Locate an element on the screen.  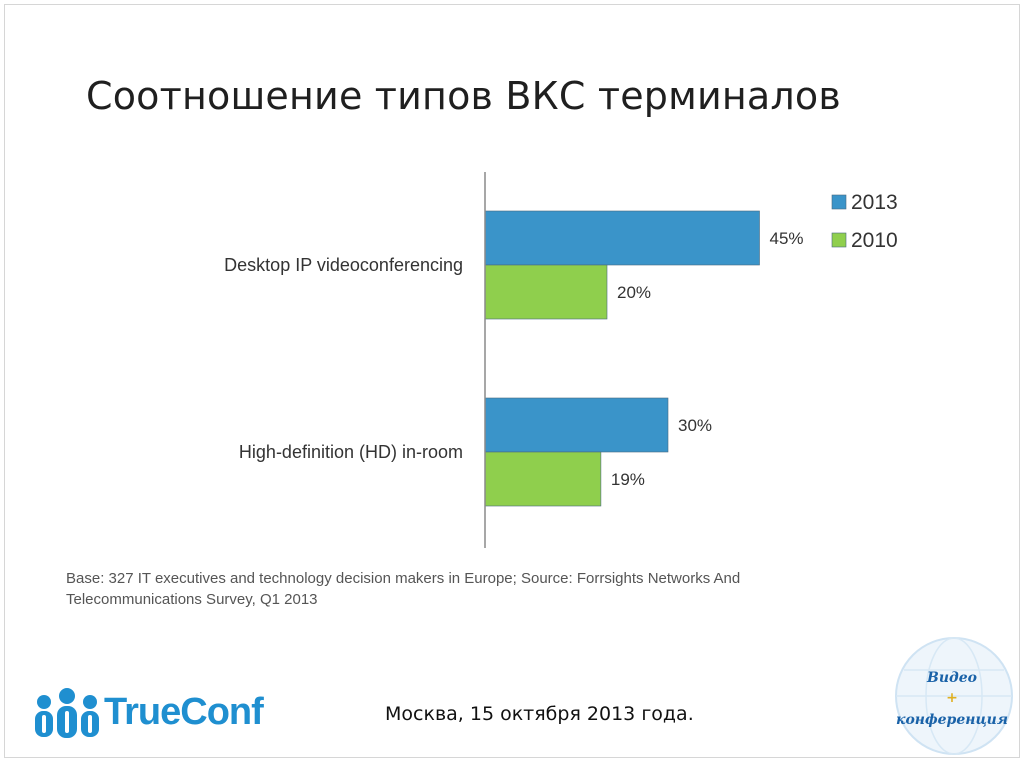
logo-conf: Conf is located at coordinates (222, 712).